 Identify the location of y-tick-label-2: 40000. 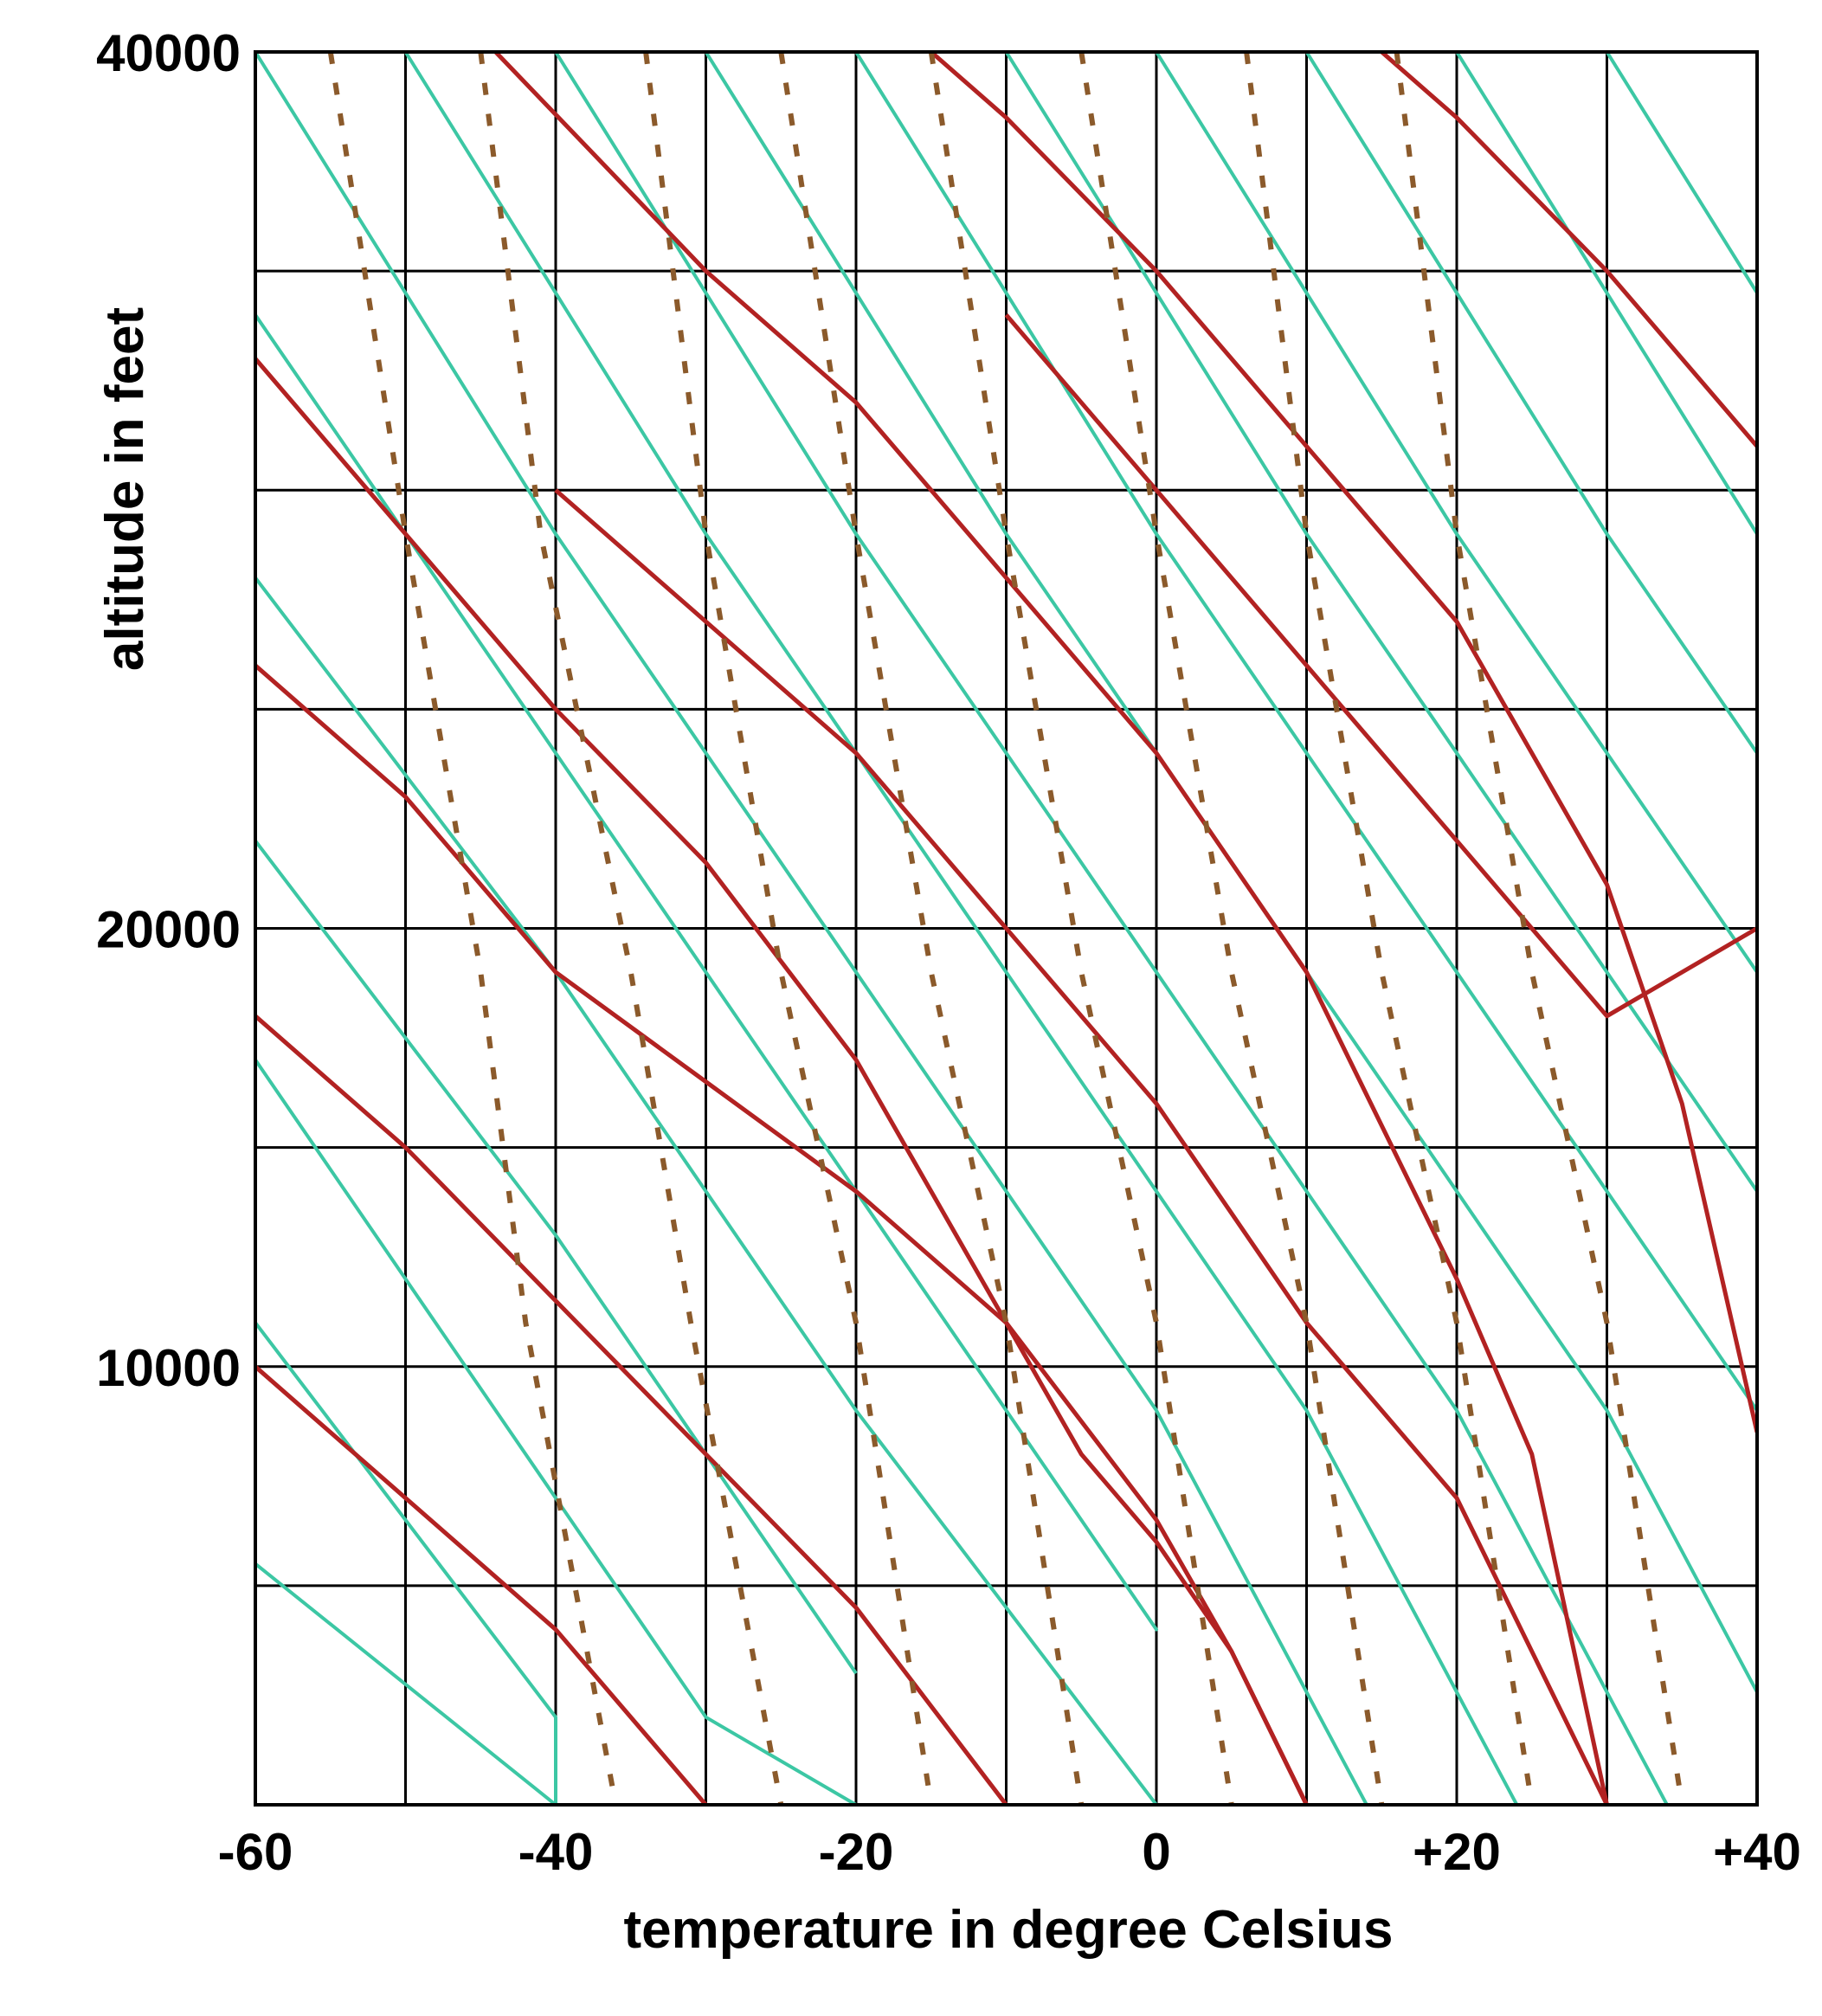
(168, 53).